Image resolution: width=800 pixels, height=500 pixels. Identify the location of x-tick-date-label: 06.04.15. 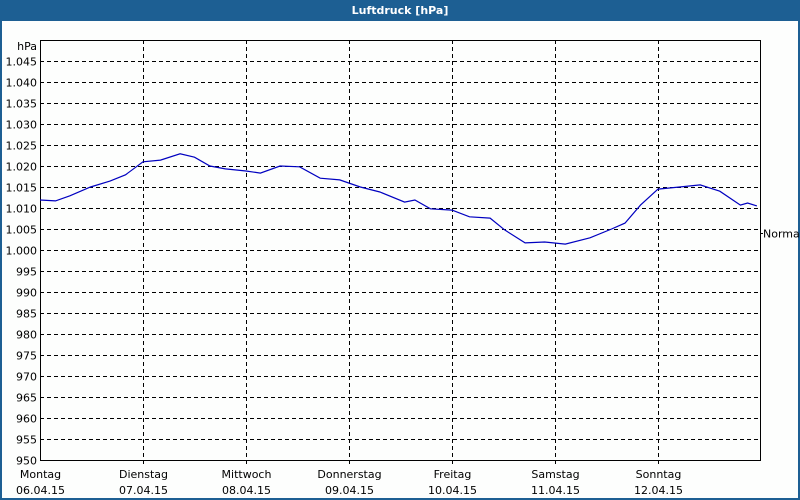
(40, 490).